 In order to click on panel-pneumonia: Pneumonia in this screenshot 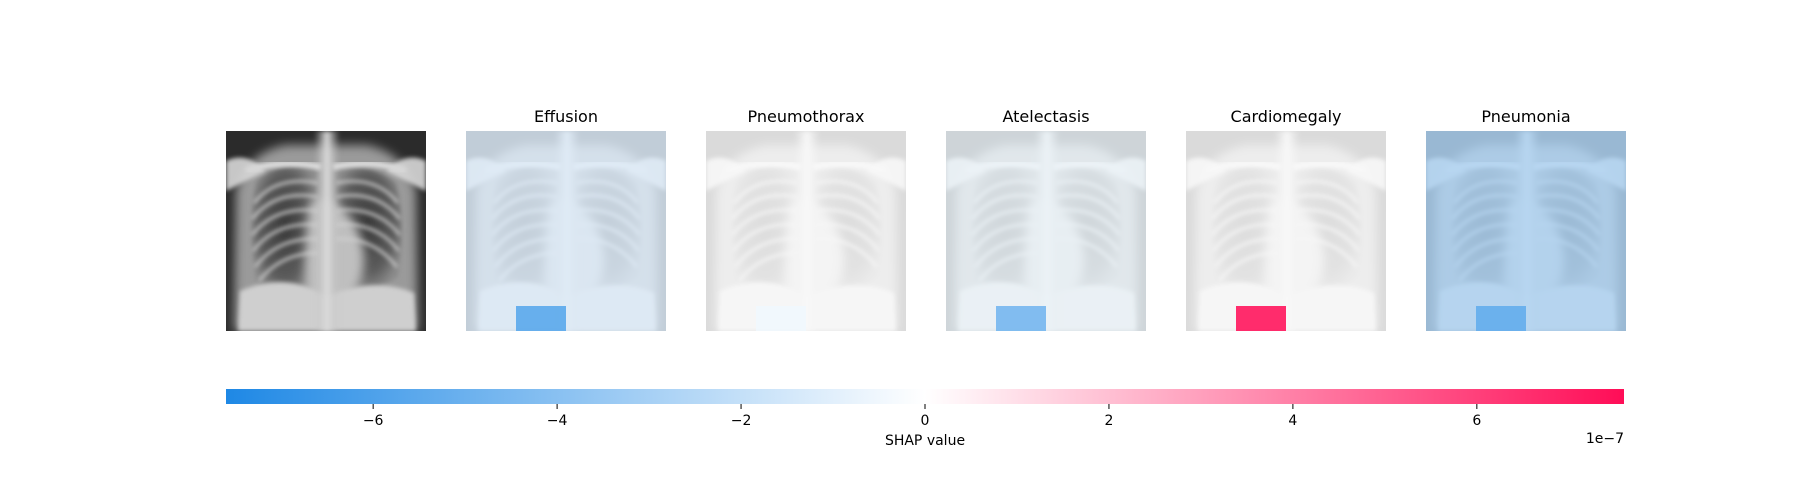, I will do `click(1526, 219)`.